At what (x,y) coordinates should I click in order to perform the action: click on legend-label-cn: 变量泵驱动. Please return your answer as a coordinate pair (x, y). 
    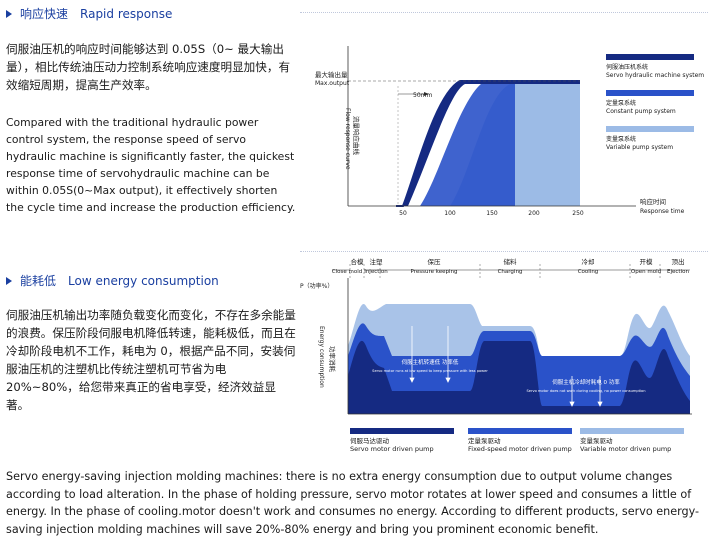
    Looking at the image, I should click on (596, 441).